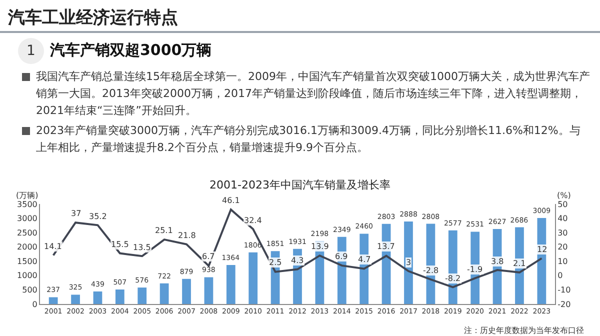 This screenshot has height=336, width=600. Describe the element at coordinates (27, 204) in the screenshot. I see `y-tick-label: 3500` at that location.